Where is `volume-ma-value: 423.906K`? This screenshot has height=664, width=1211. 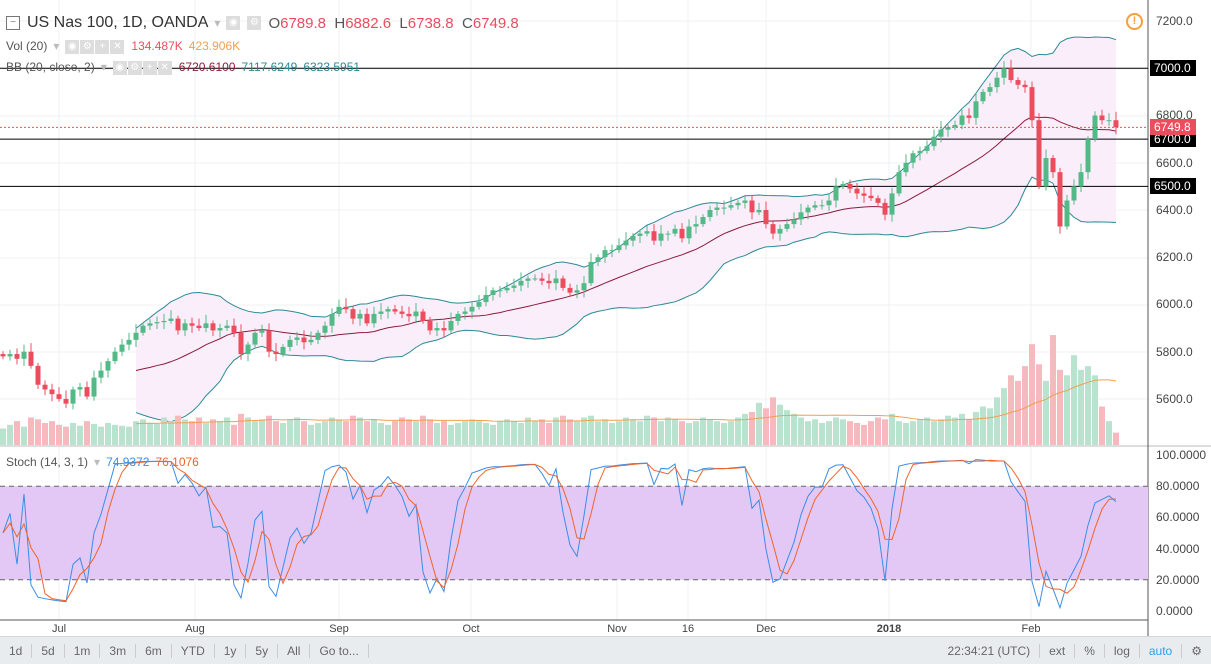 volume-ma-value: 423.906K is located at coordinates (214, 46).